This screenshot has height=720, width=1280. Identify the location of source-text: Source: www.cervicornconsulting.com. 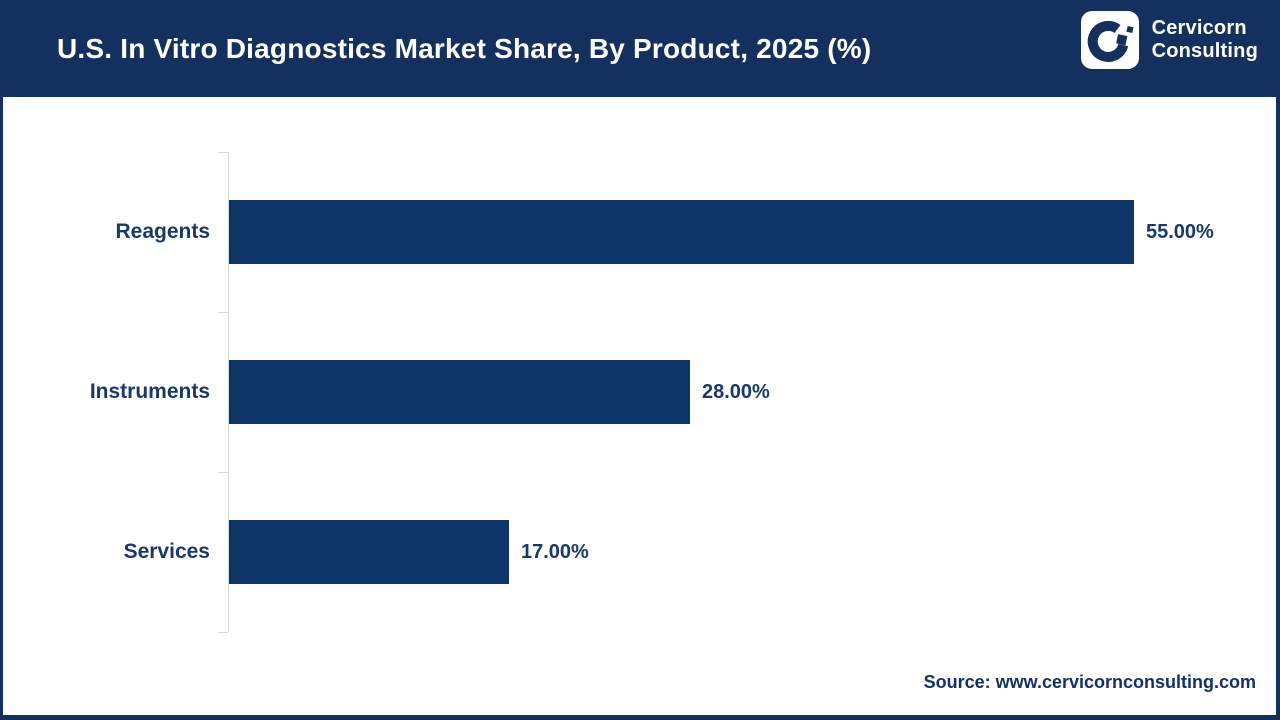
(1089, 682).